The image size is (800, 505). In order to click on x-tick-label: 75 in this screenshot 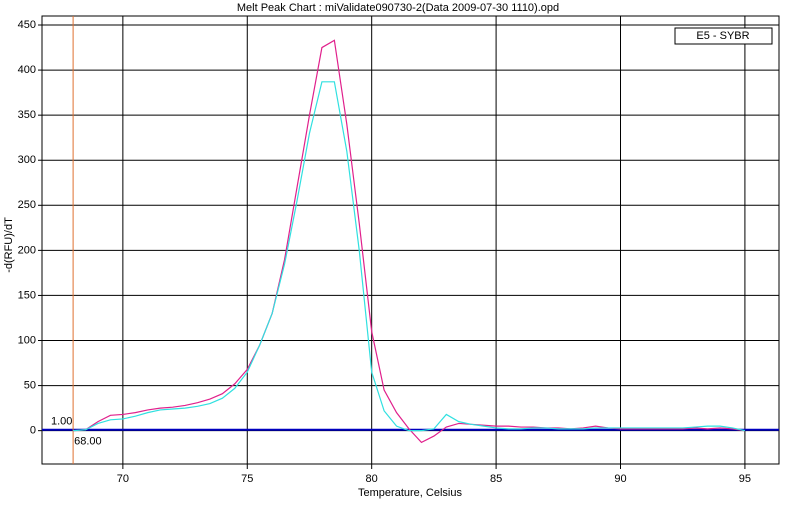, I will do `click(247, 479)`.